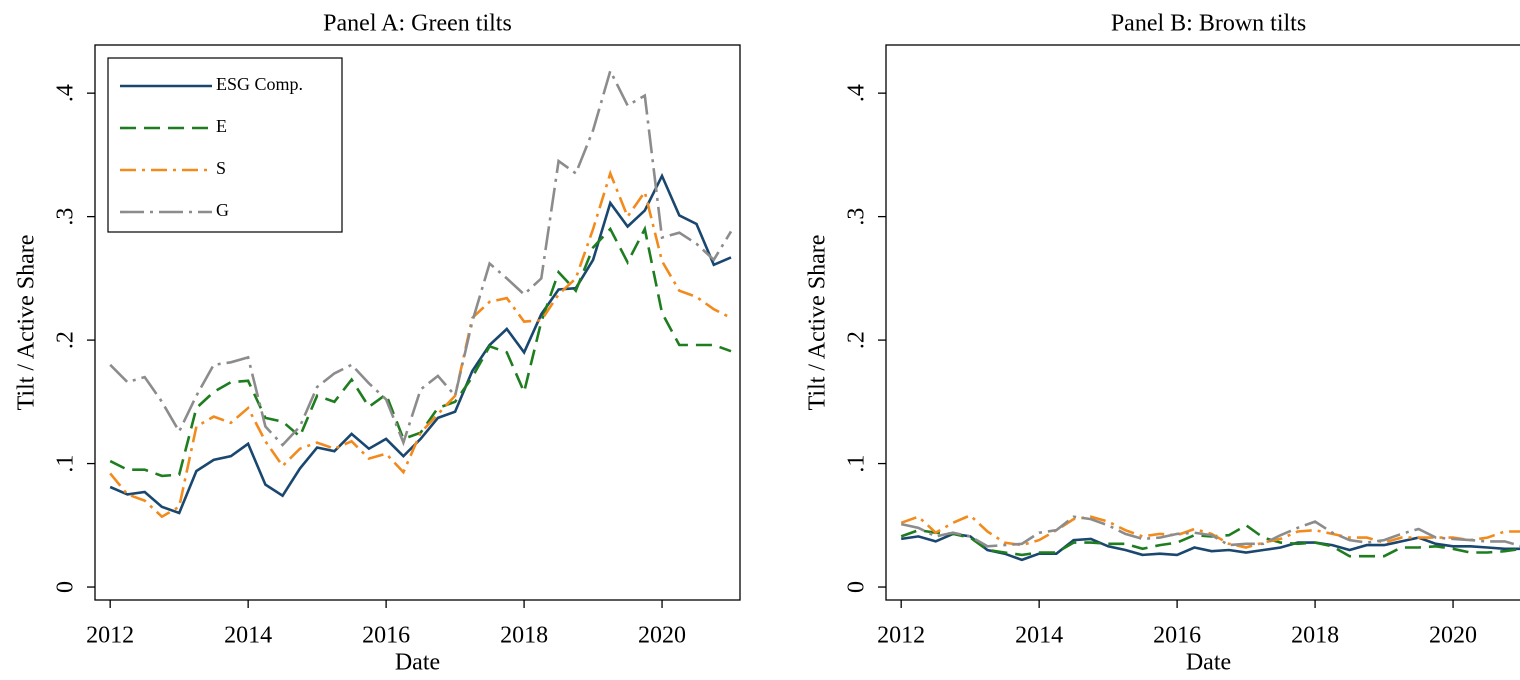 The image size is (1520, 680). What do you see at coordinates (417, 24) in the screenshot?
I see `panel-title: Panel A: Green tilts` at bounding box center [417, 24].